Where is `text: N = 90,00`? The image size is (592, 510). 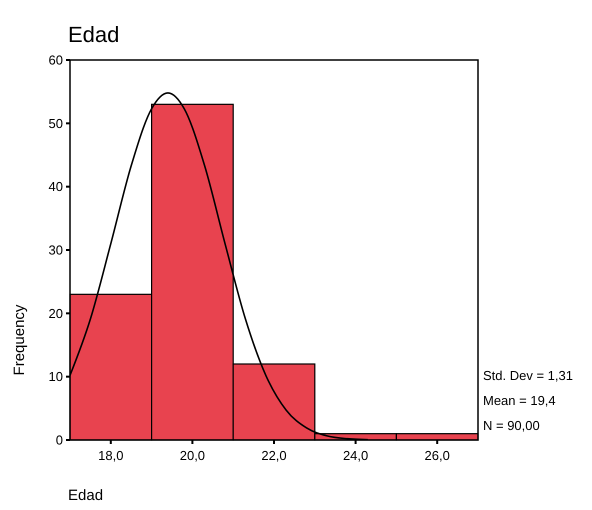 text: N = 90,00 is located at coordinates (511, 425).